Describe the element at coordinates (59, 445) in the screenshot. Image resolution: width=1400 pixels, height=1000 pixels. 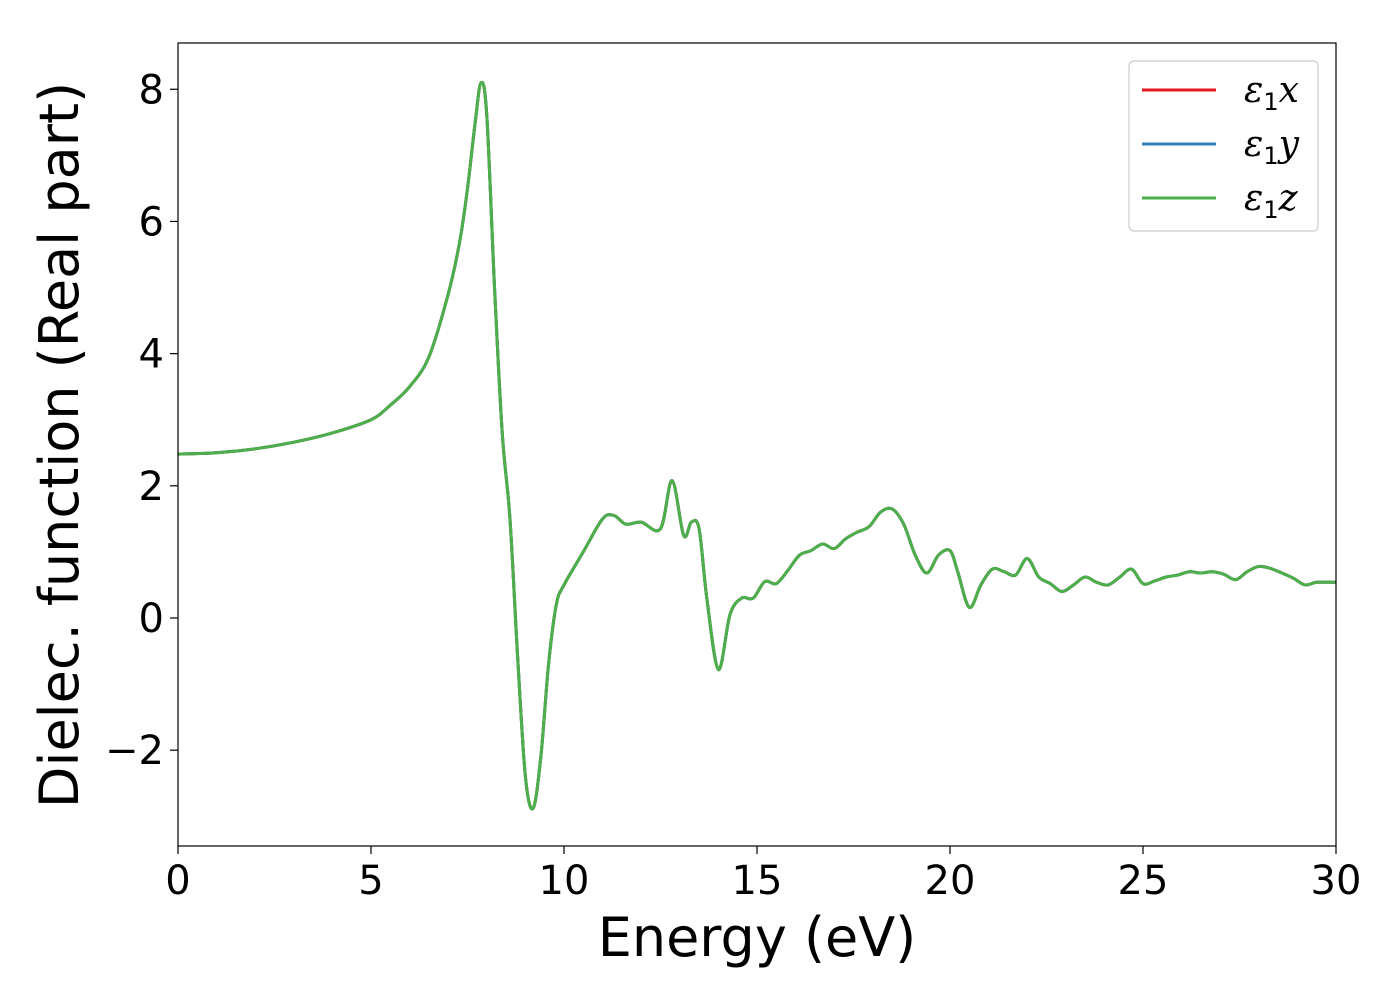
I see `y-axis-label: Dielec. function (Real part)` at that location.